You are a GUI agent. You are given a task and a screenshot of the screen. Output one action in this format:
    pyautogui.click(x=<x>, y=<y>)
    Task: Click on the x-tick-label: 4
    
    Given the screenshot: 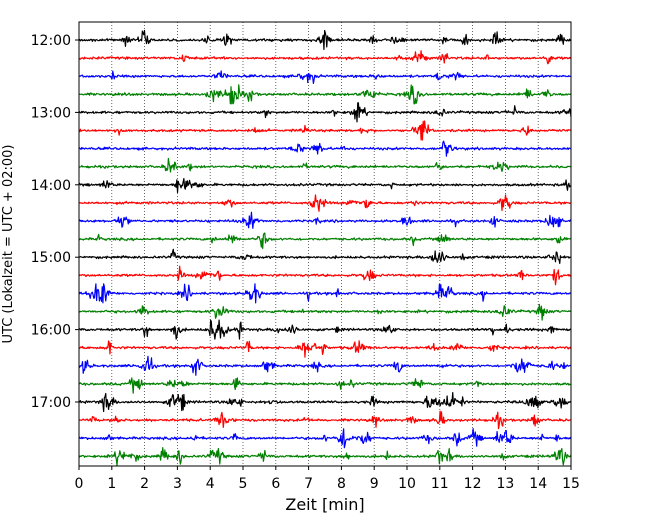 What is the action you would take?
    pyautogui.click(x=210, y=484)
    